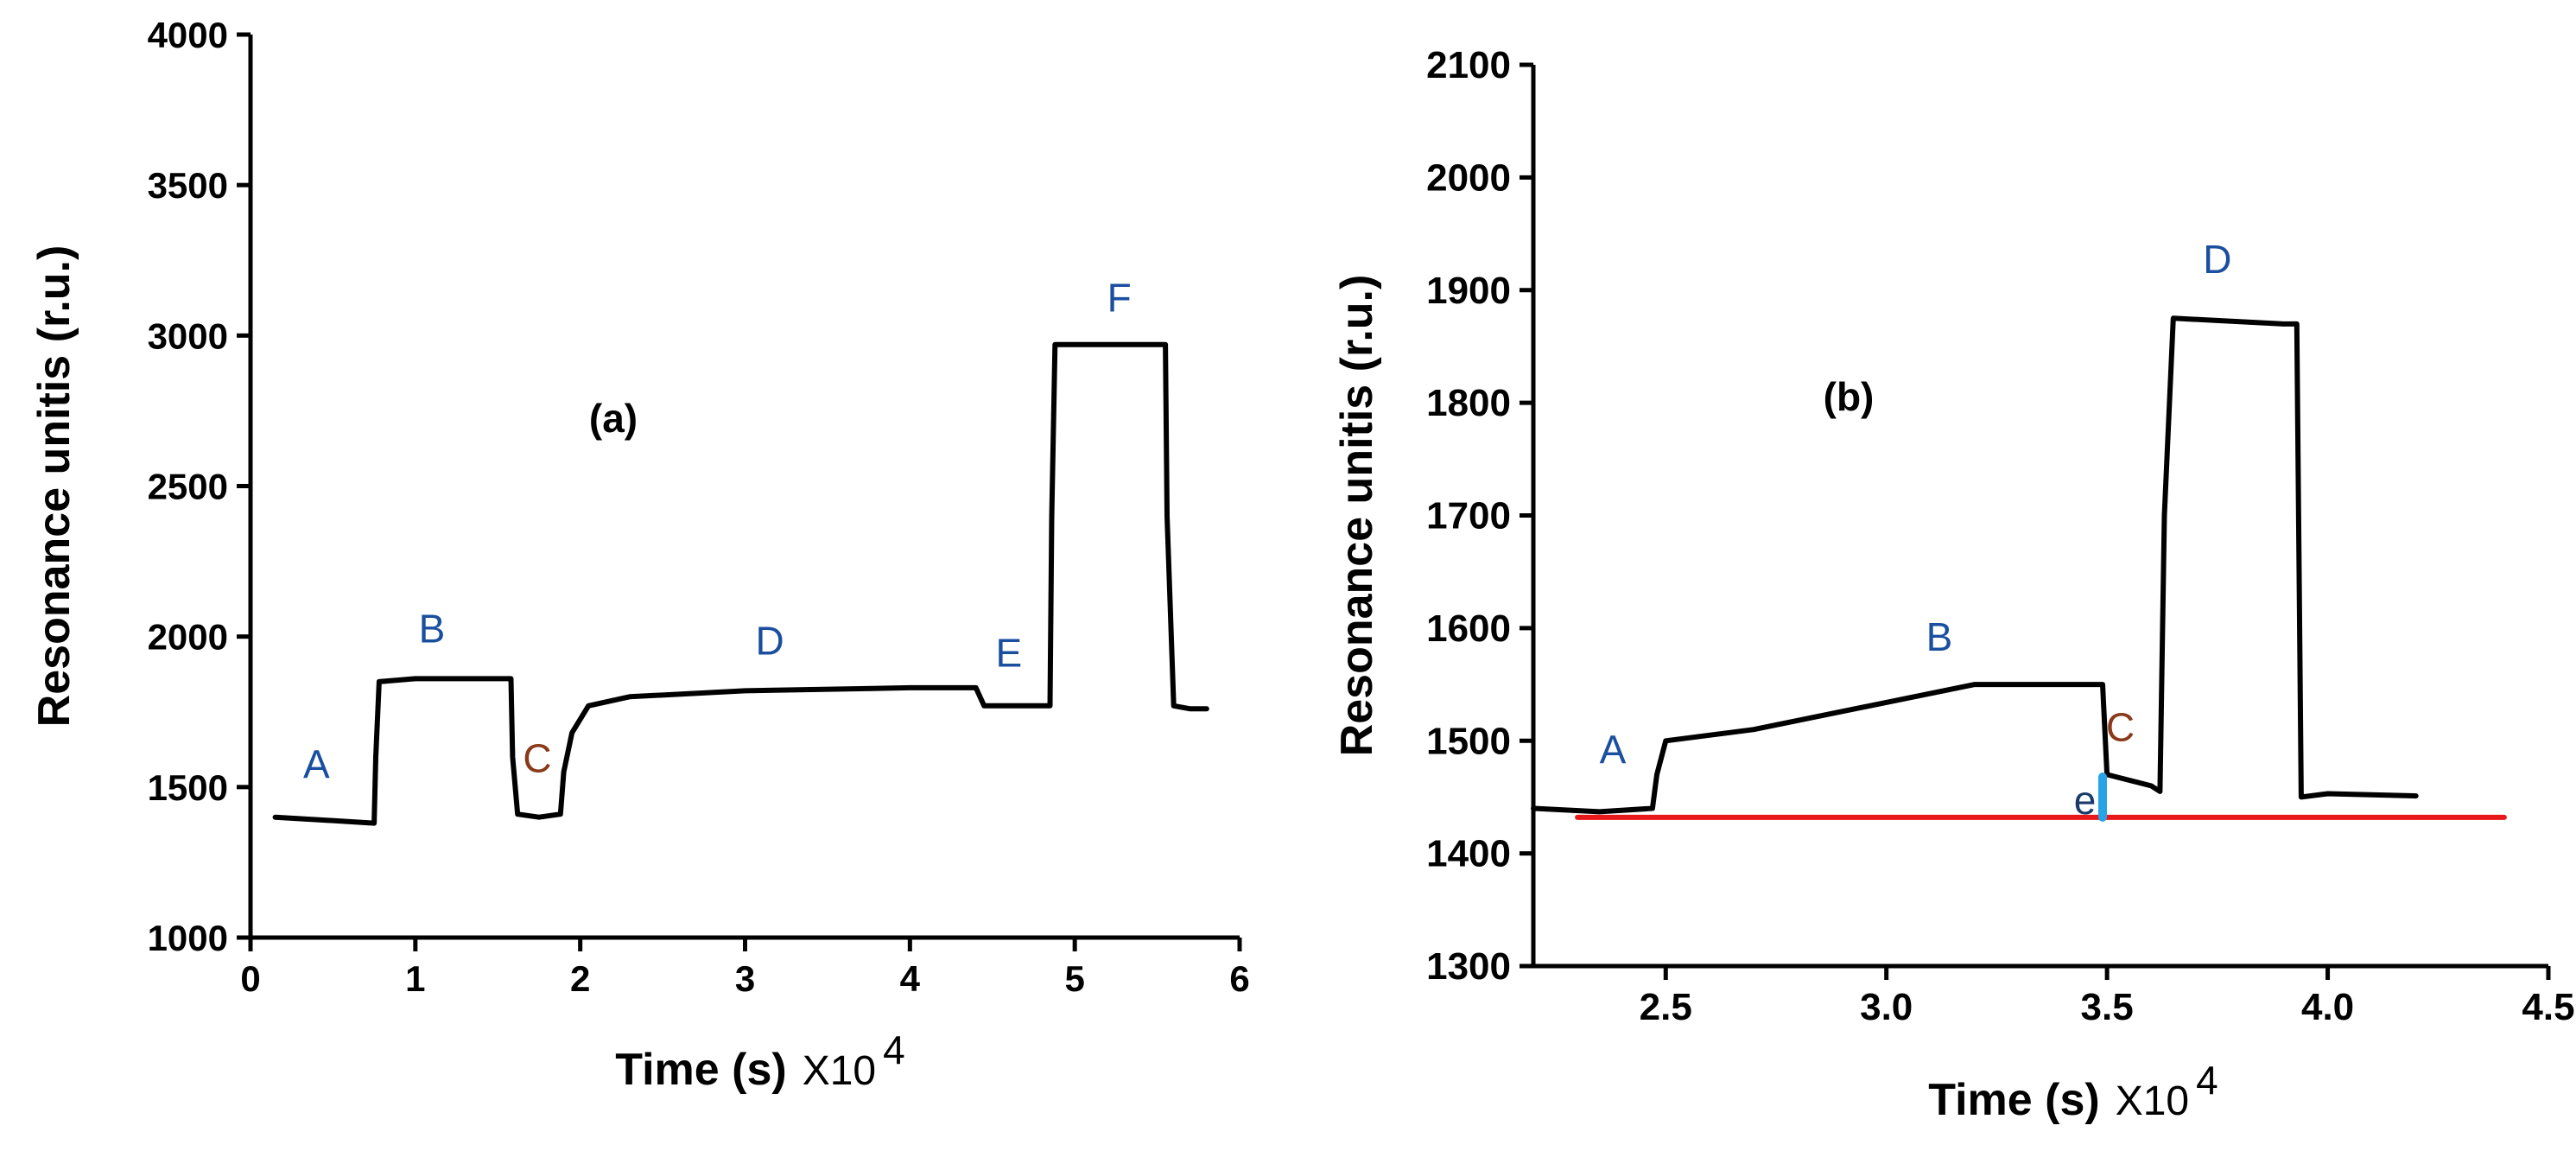 The image size is (2576, 1151). Describe the element at coordinates (188, 938) in the screenshot. I see `y-tick-label: 1000` at that location.